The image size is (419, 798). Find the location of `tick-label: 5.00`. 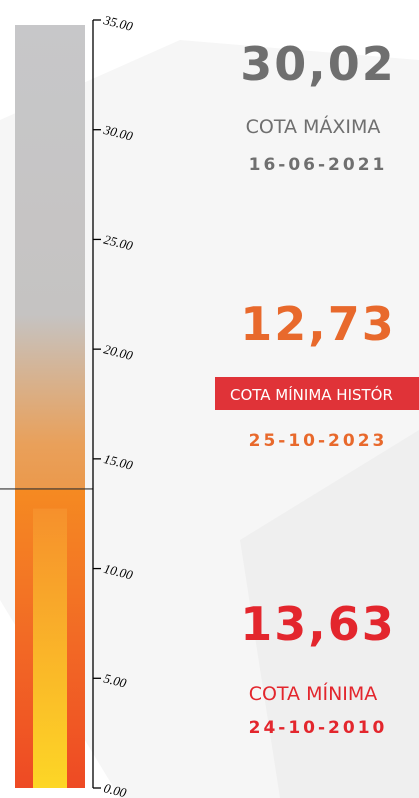

tick-label: 5.00 is located at coordinates (115, 681).